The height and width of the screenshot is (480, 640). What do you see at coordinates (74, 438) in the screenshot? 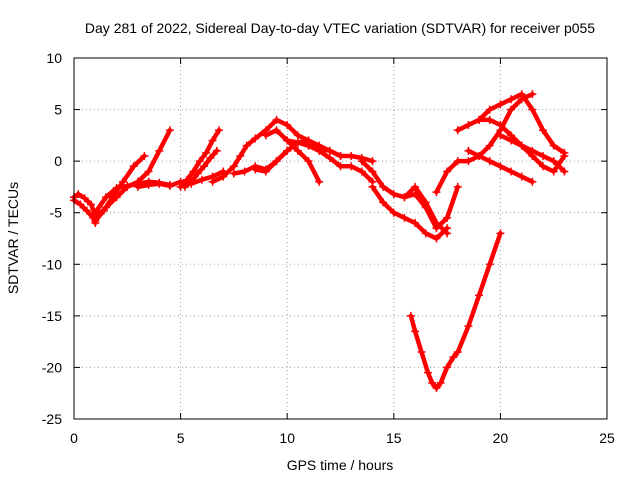
I see `x-tick-label: 0` at bounding box center [74, 438].